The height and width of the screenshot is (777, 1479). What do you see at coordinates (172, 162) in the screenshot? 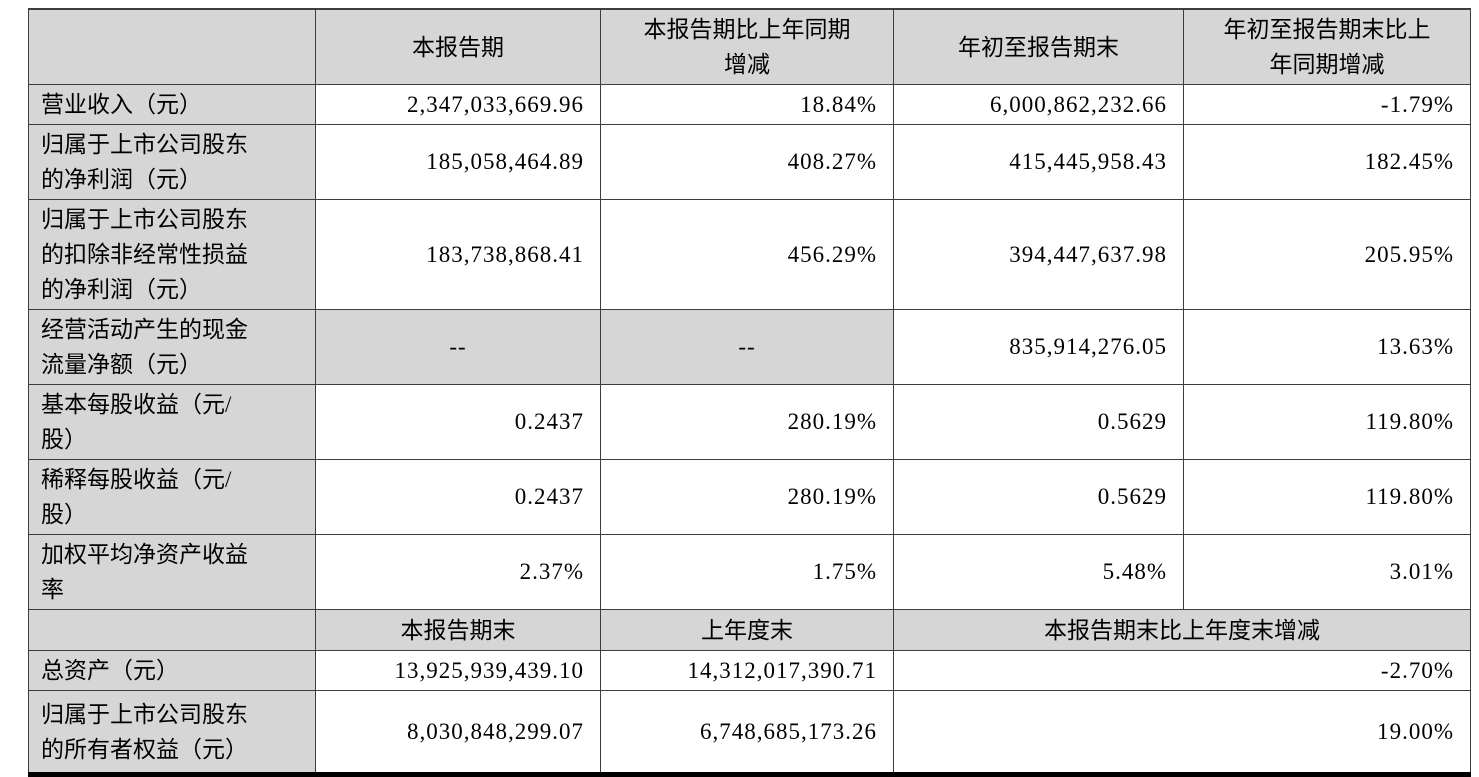
I see `row-label: 归属于上市公司股东的净利润（元）` at bounding box center [172, 162].